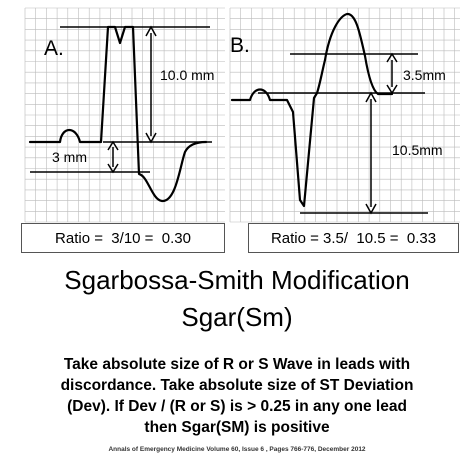 The width and height of the screenshot is (474, 470). What do you see at coordinates (424, 75) in the screenshot?
I see `panel-b-st-measure: 3.5mm` at bounding box center [424, 75].